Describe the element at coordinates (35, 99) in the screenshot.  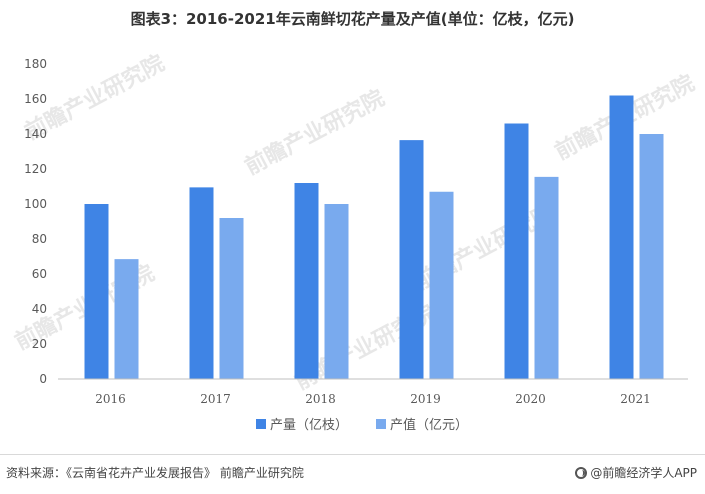
I see `y-tick-label: 160` at that location.